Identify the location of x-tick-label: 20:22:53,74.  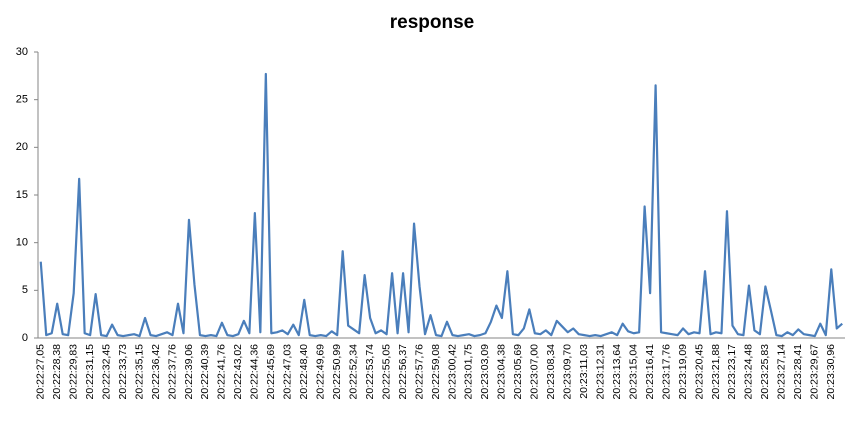
(370, 372).